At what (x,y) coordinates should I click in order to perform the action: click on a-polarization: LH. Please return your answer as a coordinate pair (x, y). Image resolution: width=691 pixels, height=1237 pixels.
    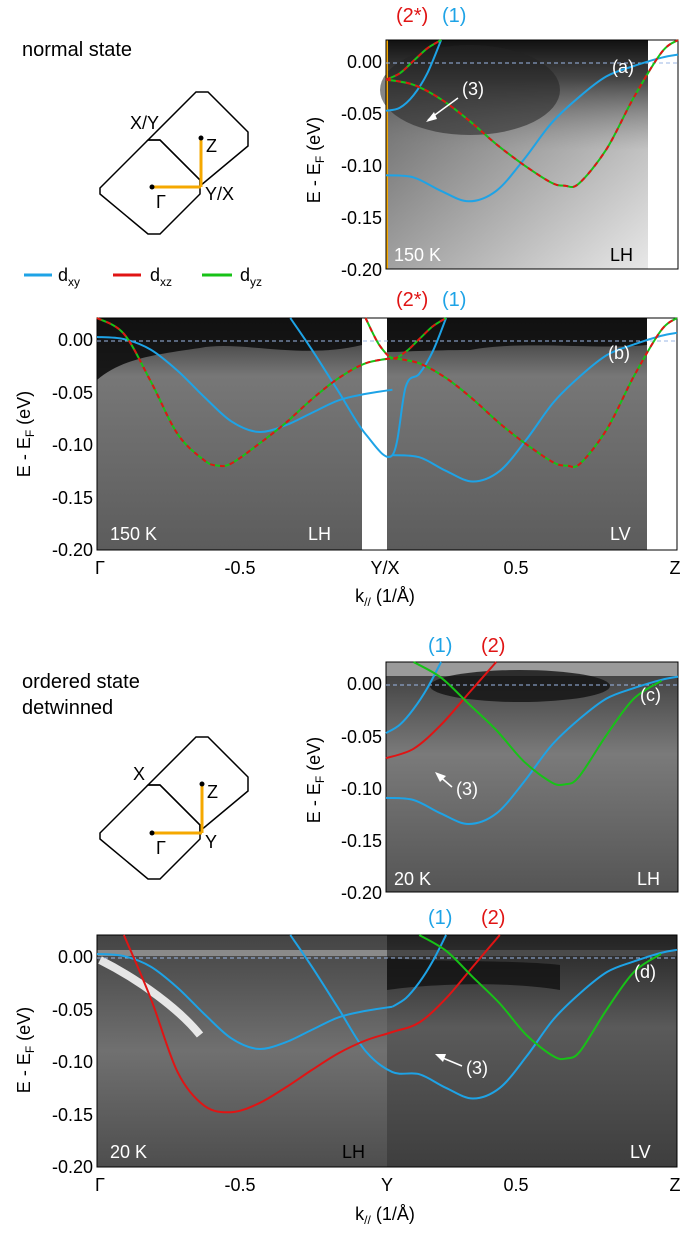
    Looking at the image, I should click on (621, 255).